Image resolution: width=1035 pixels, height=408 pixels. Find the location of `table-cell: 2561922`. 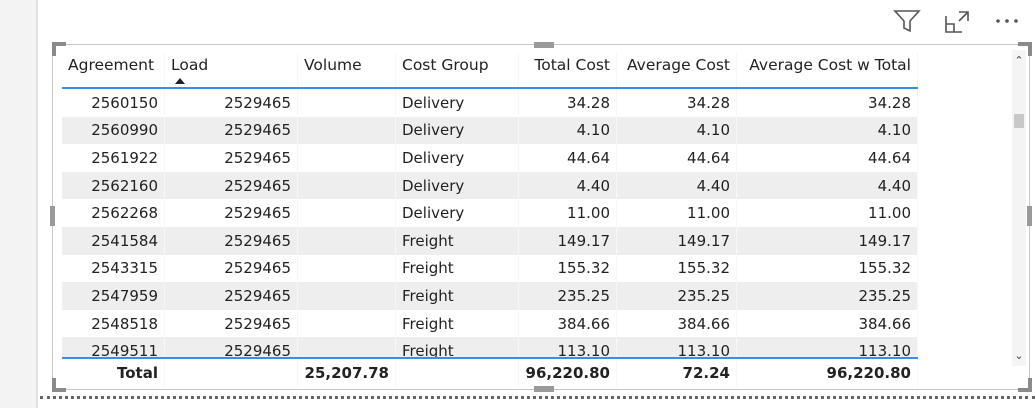

table-cell: 2561922 is located at coordinates (113, 158).